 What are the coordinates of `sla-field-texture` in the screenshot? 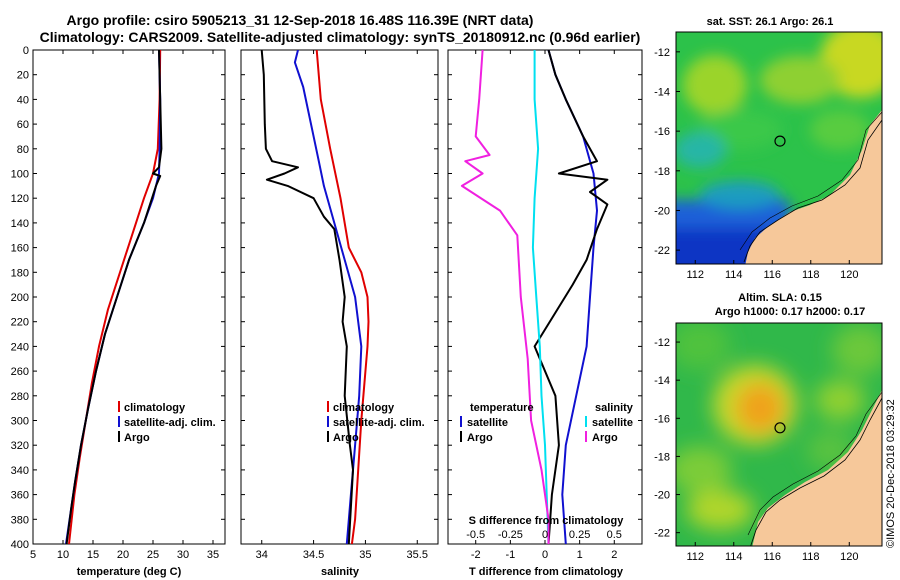 It's located at (779, 426).